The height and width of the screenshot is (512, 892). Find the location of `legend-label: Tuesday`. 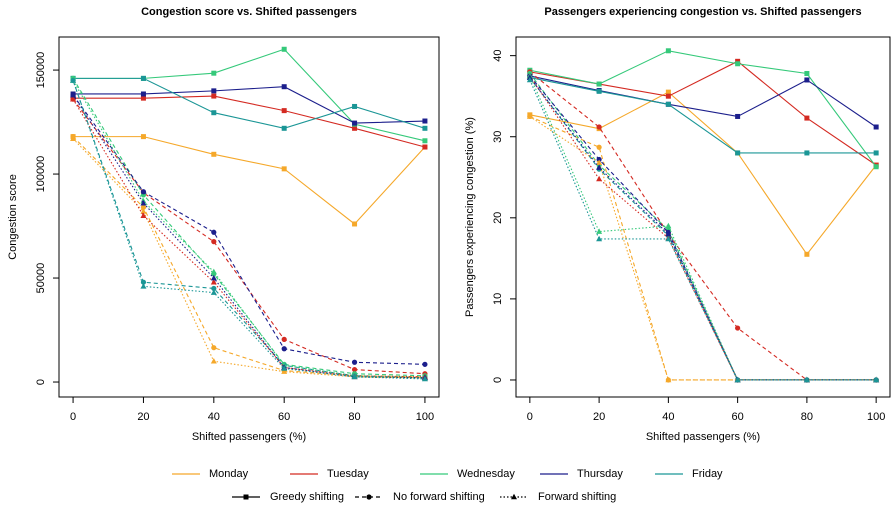

legend-label: Tuesday is located at coordinates (348, 474).